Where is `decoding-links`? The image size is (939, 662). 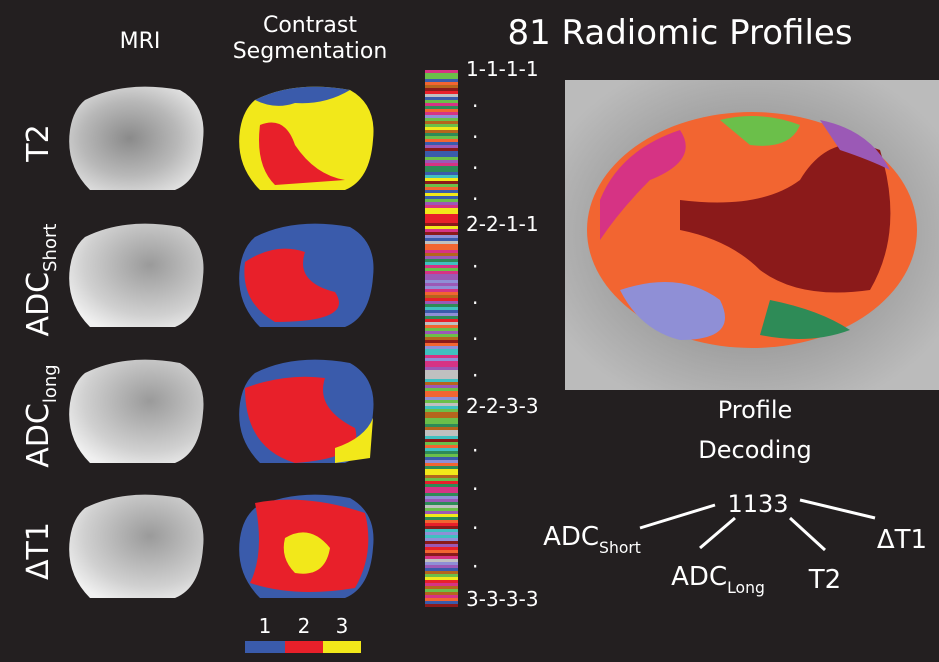
decoding-links is located at coordinates (757, 525).